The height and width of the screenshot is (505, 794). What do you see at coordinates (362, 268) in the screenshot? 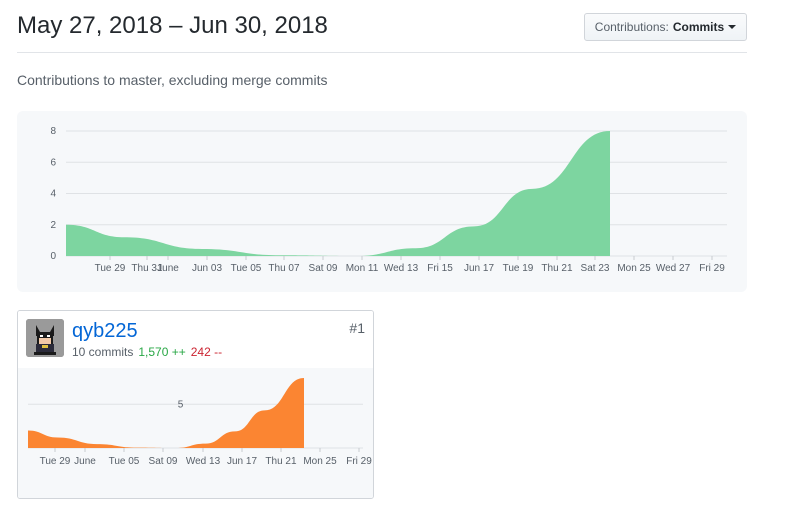
I see `x-tick-label: Mon 11` at bounding box center [362, 268].